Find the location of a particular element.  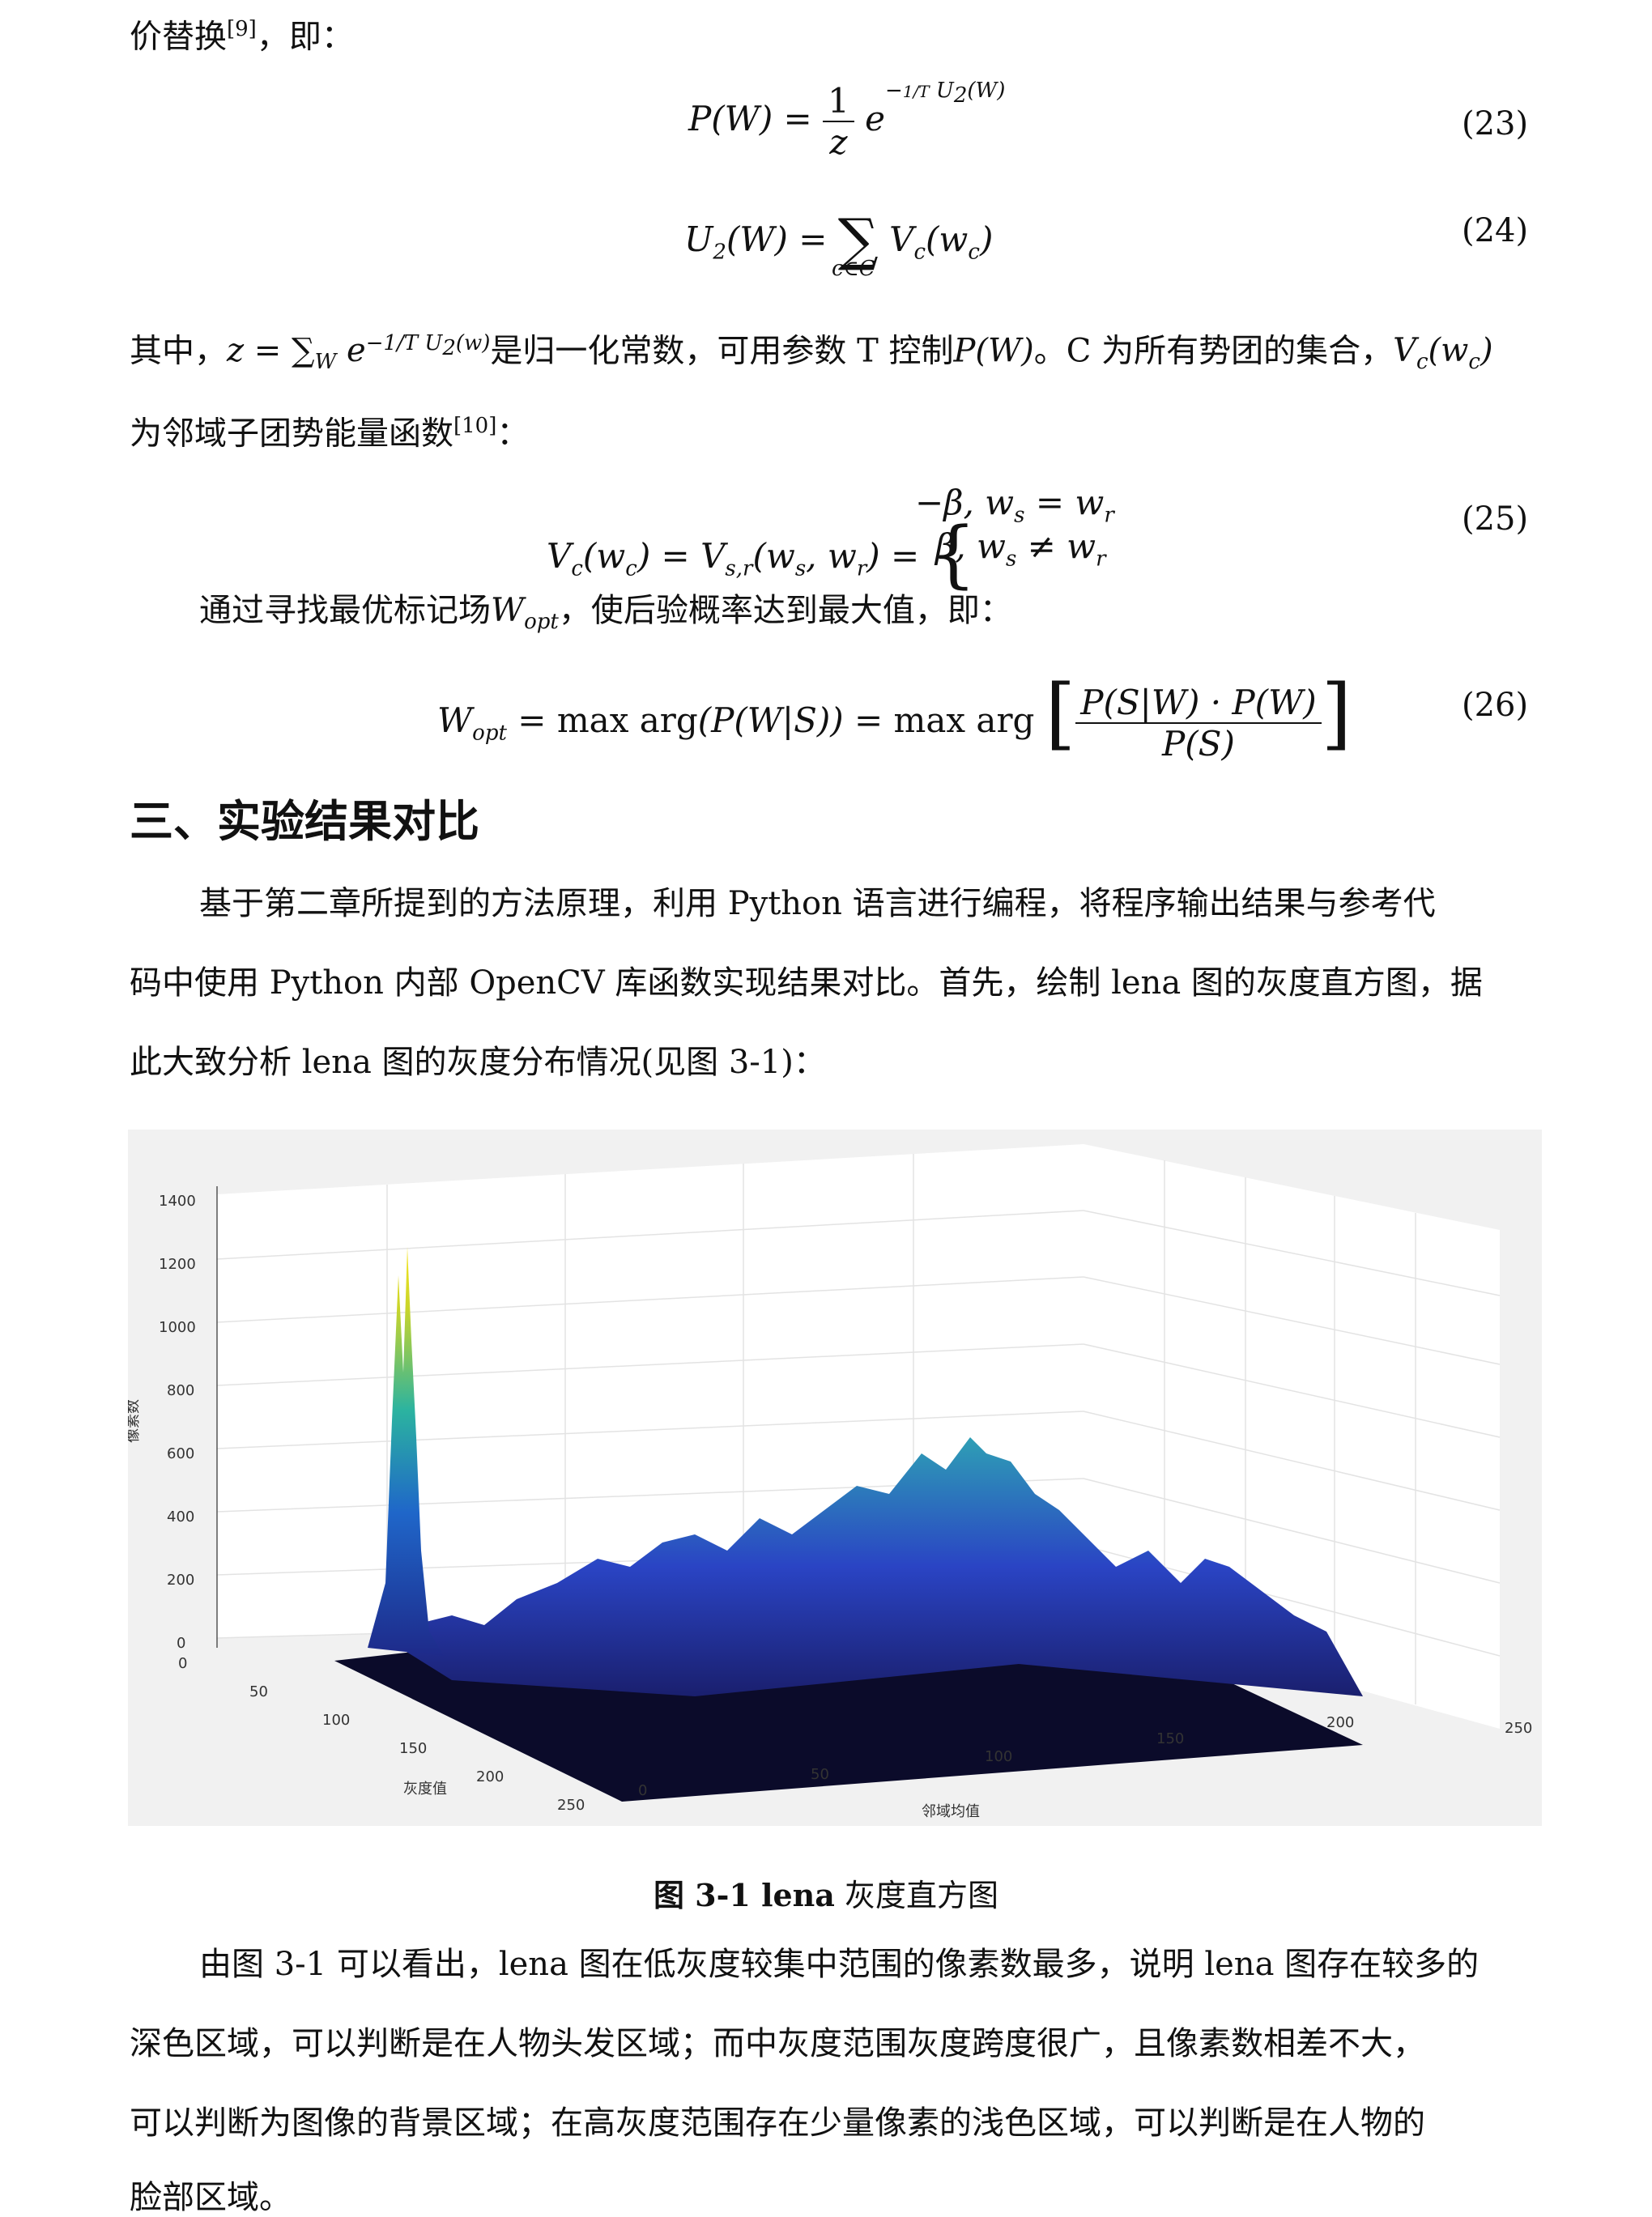

x-tick-labels: 0 50 100 150 200 250 is located at coordinates (381, 1734).